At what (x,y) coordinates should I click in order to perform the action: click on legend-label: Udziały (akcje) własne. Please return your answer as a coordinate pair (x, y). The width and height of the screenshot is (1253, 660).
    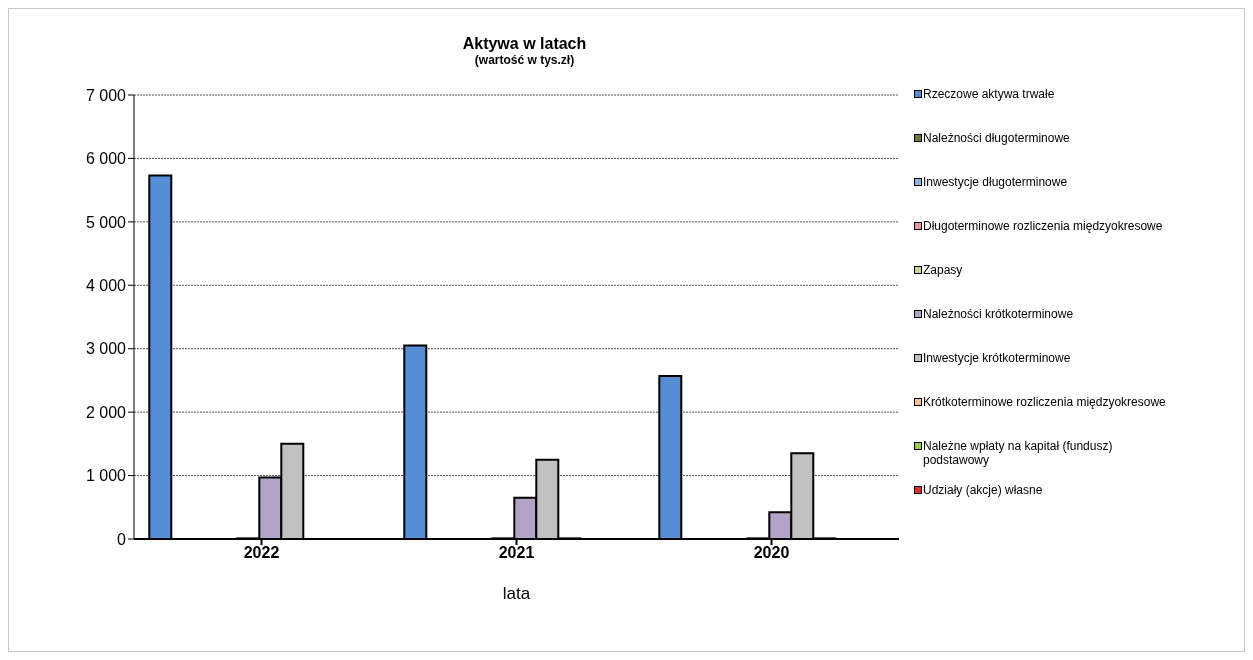
    Looking at the image, I should click on (983, 490).